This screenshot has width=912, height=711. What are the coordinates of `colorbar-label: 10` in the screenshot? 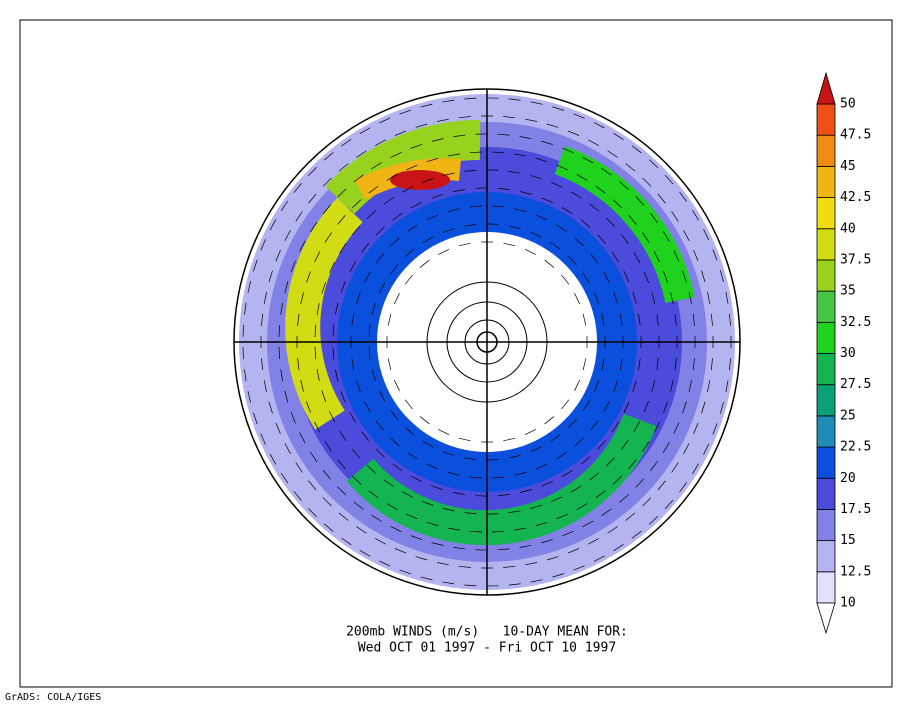 It's located at (848, 603).